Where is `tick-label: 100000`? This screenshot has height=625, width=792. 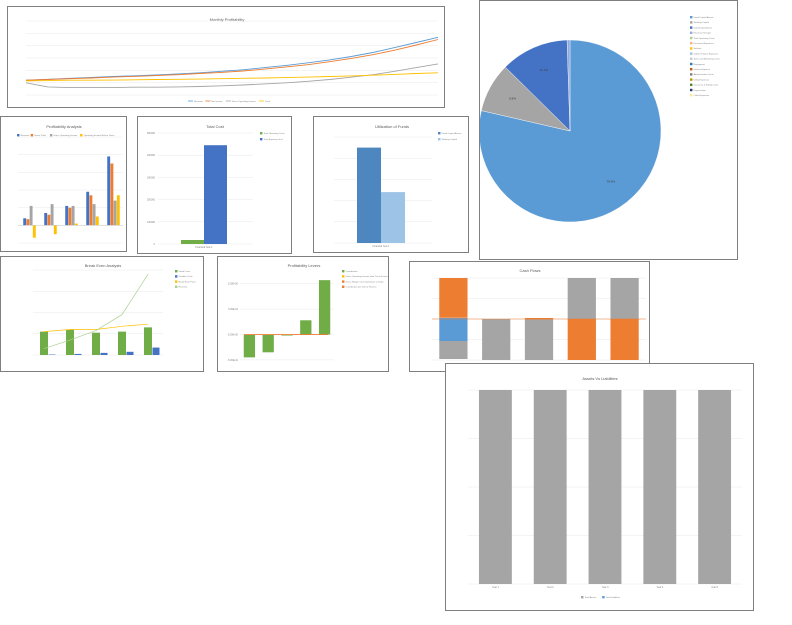
tick-label: 100000 is located at coordinates (151, 222).